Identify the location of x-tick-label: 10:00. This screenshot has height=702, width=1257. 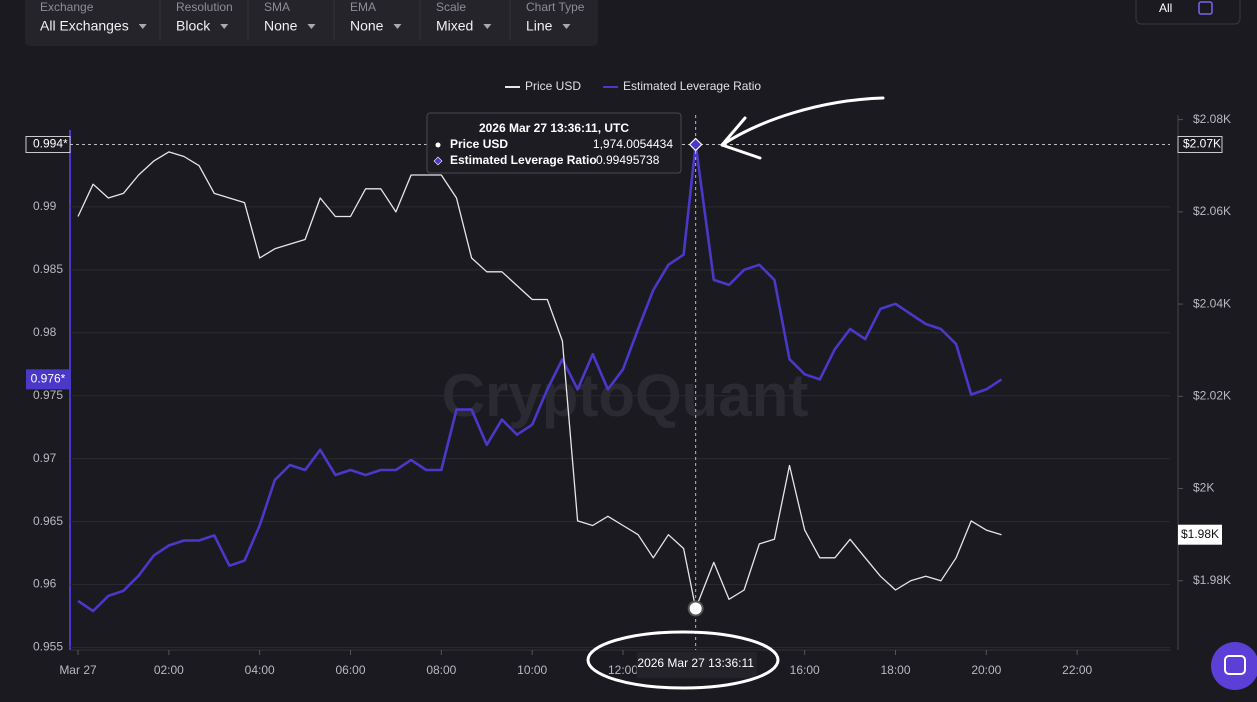
(532, 670).